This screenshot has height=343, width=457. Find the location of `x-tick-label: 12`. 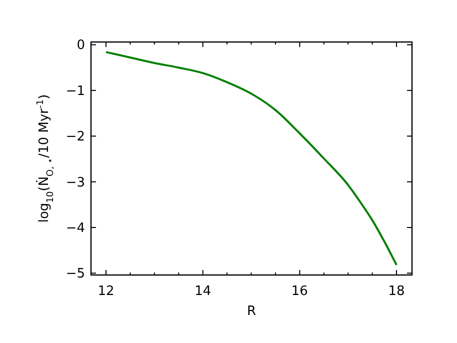

x-tick-label: 12 is located at coordinates (106, 291).